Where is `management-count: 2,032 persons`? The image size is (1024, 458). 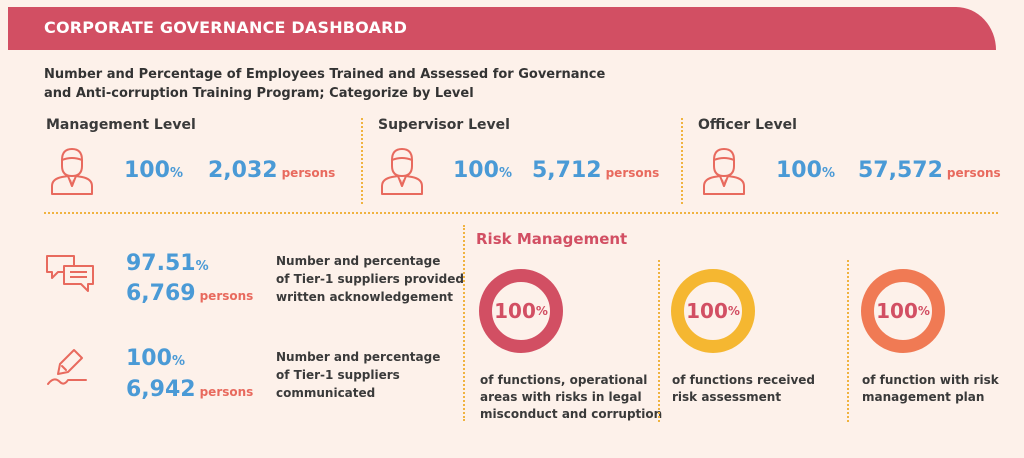 management-count: 2,032 persons is located at coordinates (272, 170).